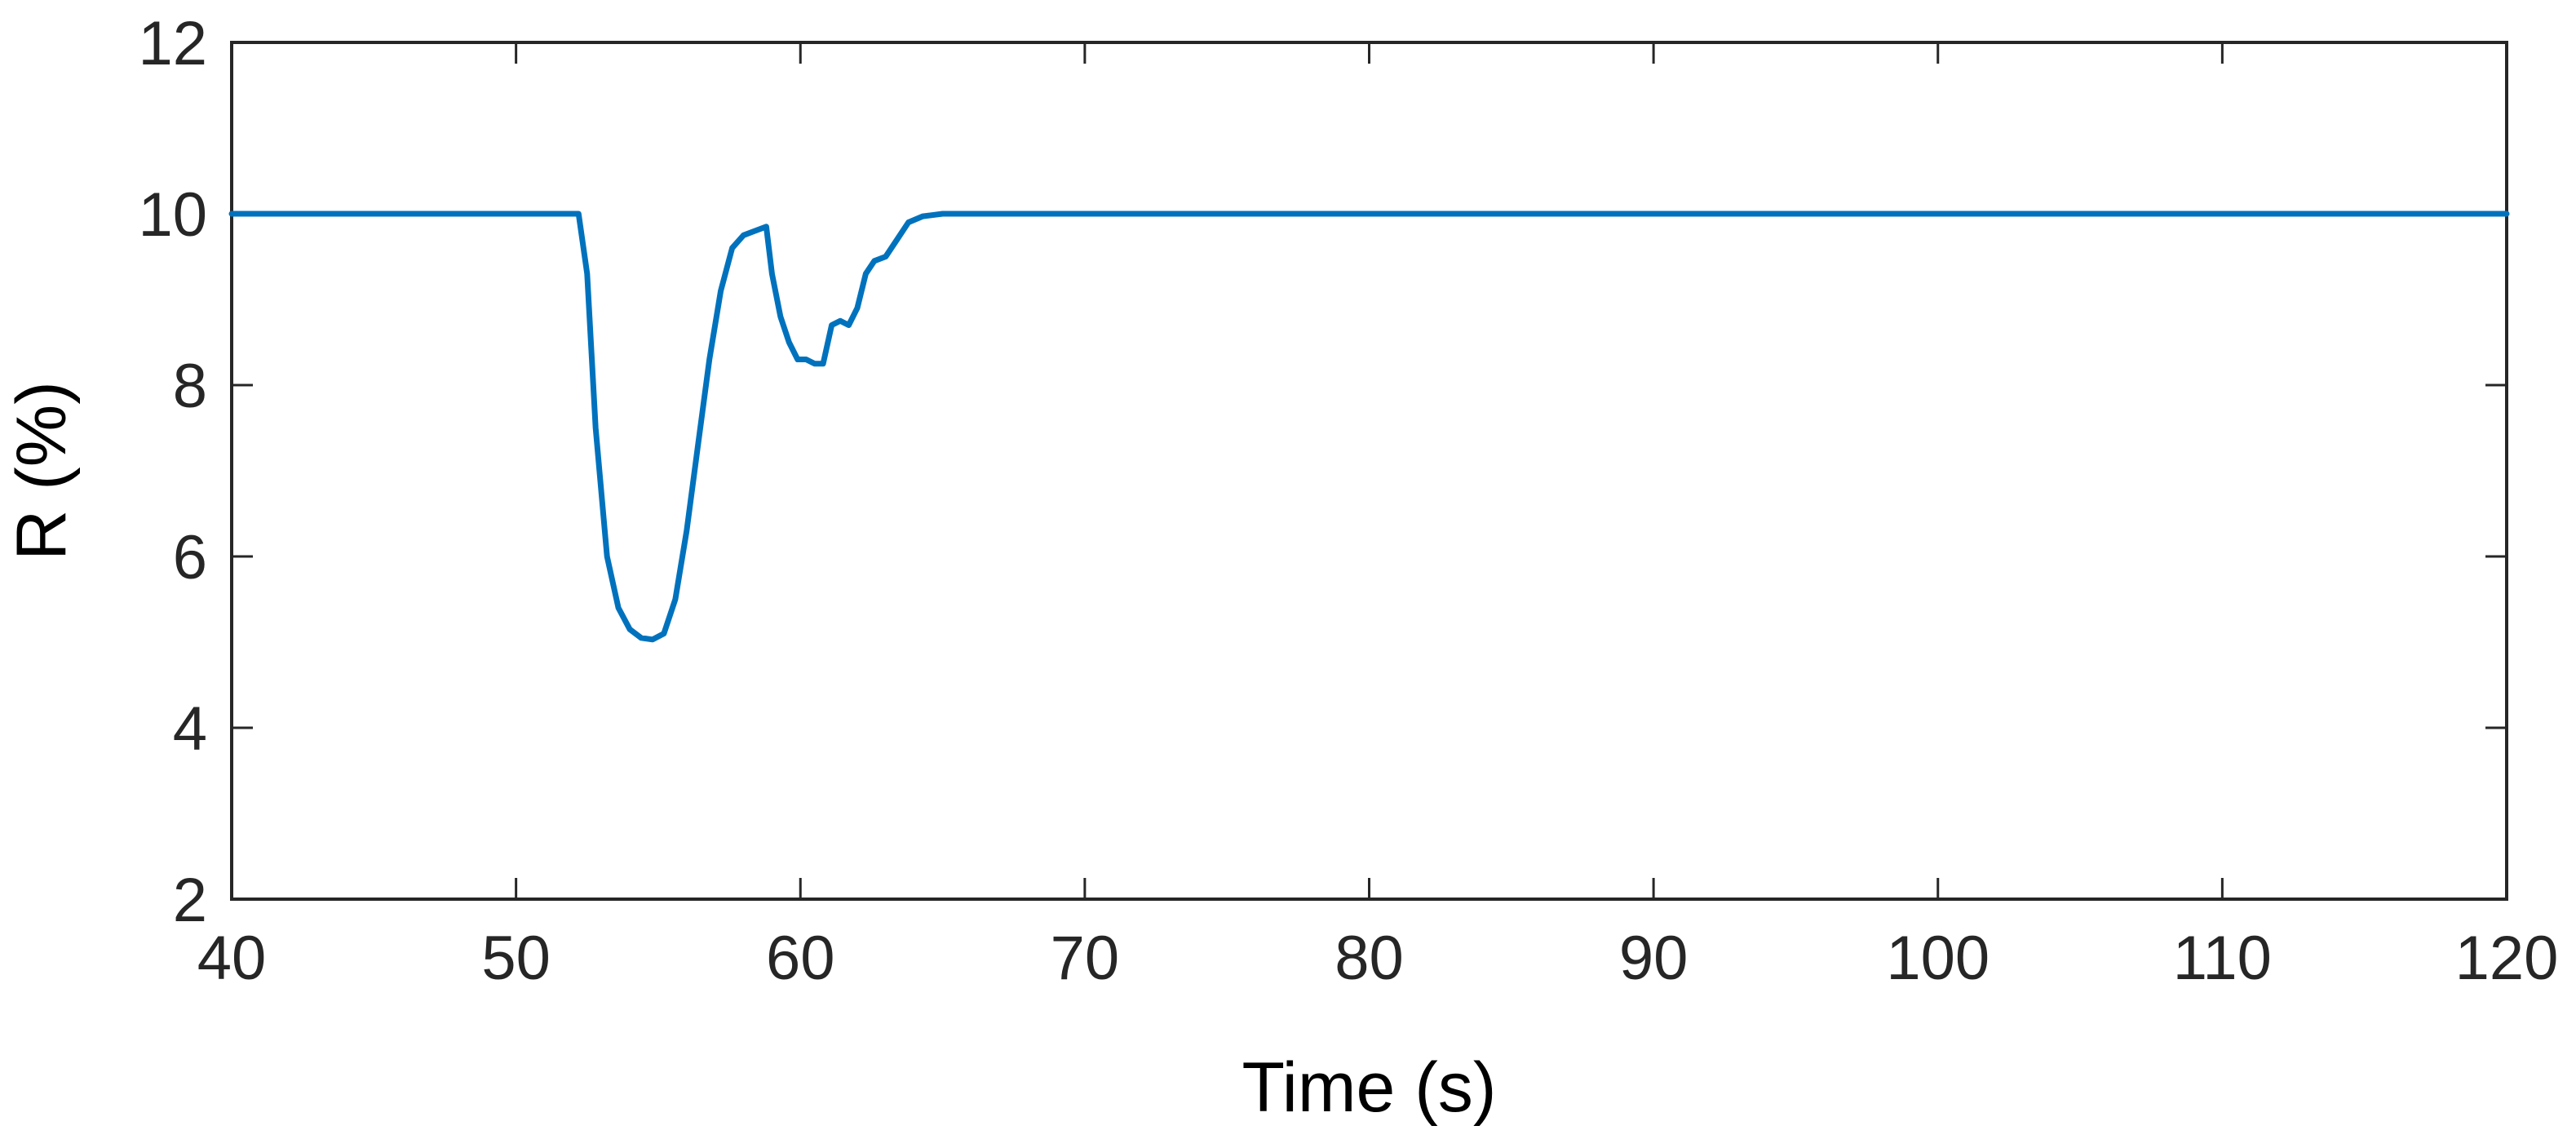  What do you see at coordinates (800, 958) in the screenshot?
I see `x-tick-label: 60` at bounding box center [800, 958].